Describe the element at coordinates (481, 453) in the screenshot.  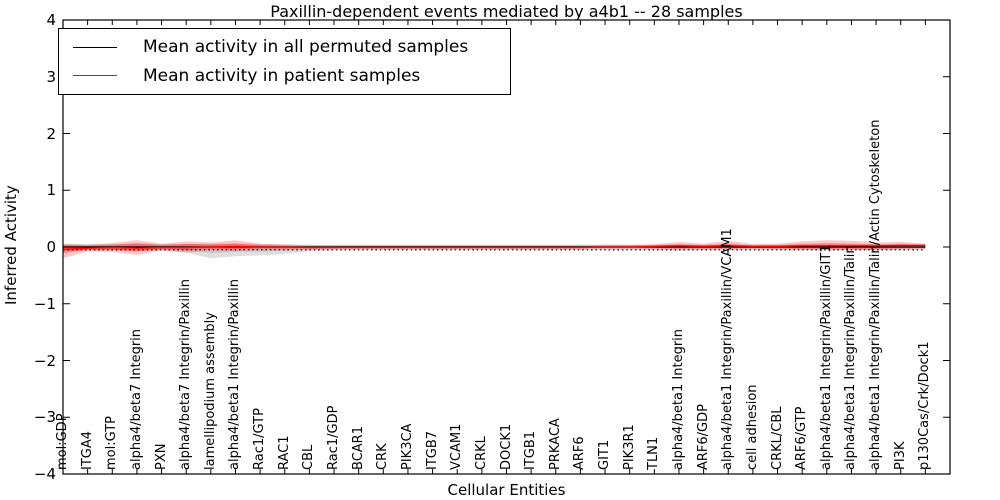
I see `x-tick-label: CRKL` at that location.